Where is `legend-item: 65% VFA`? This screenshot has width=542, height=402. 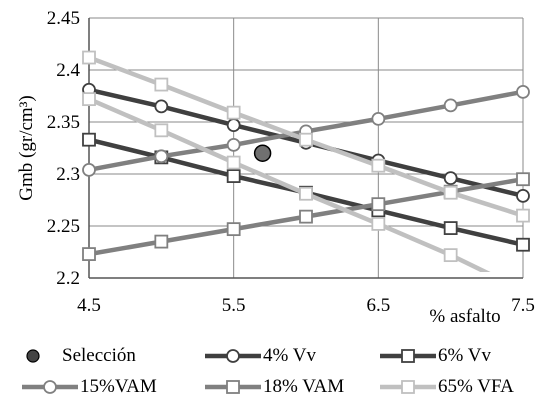 legend-item: 65% VFA is located at coordinates (447, 387).